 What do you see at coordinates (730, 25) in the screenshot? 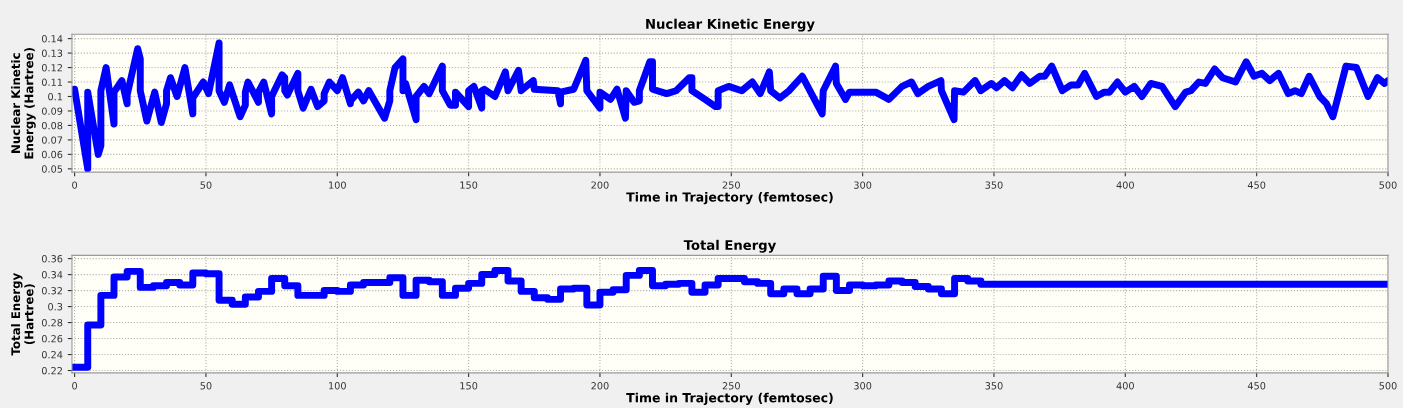
I see `chart-title: Nuclear Kinetic Energy` at bounding box center [730, 25].